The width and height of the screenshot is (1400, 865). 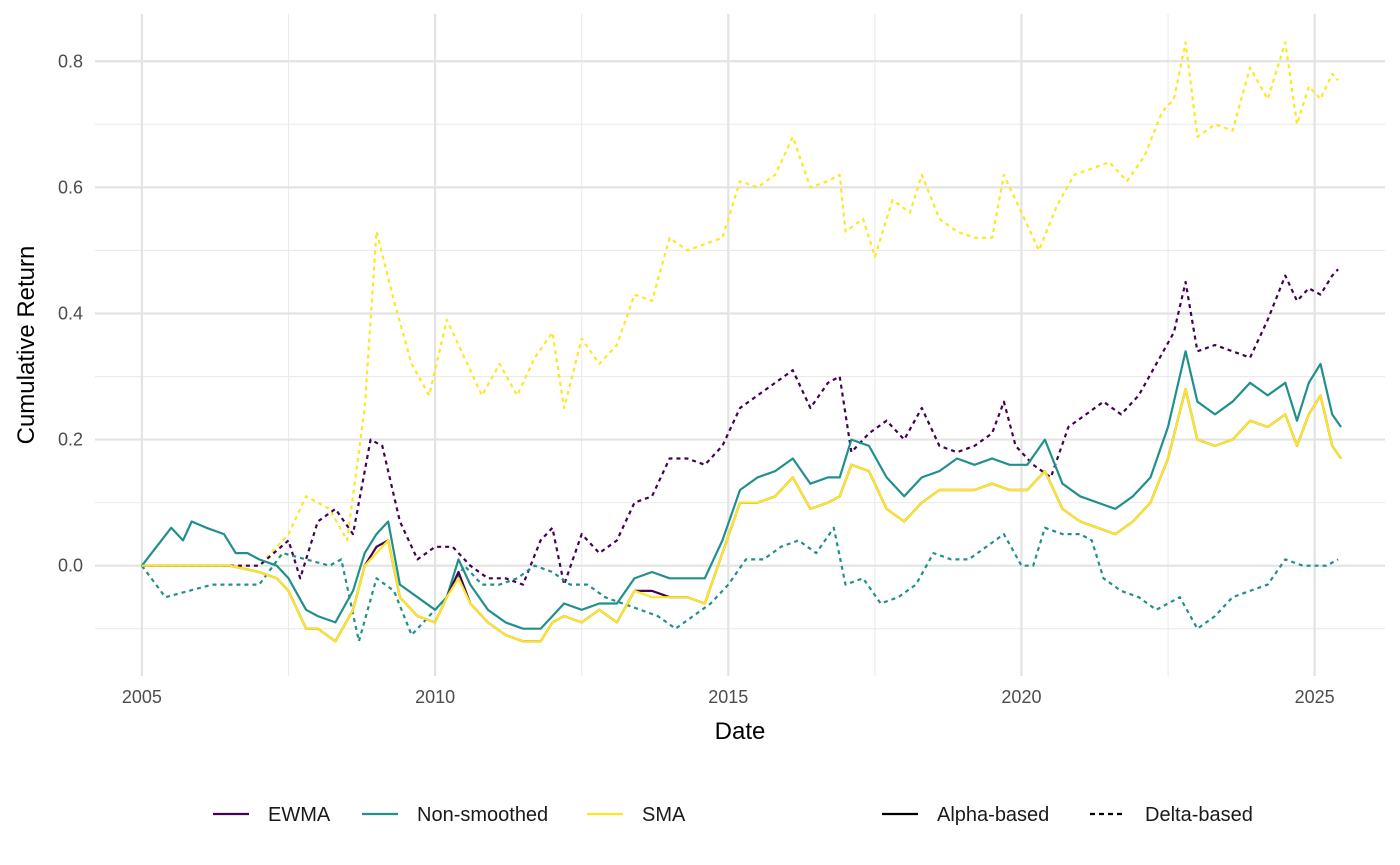 I want to click on legend-item-ewma: EWMA, so click(x=272, y=815).